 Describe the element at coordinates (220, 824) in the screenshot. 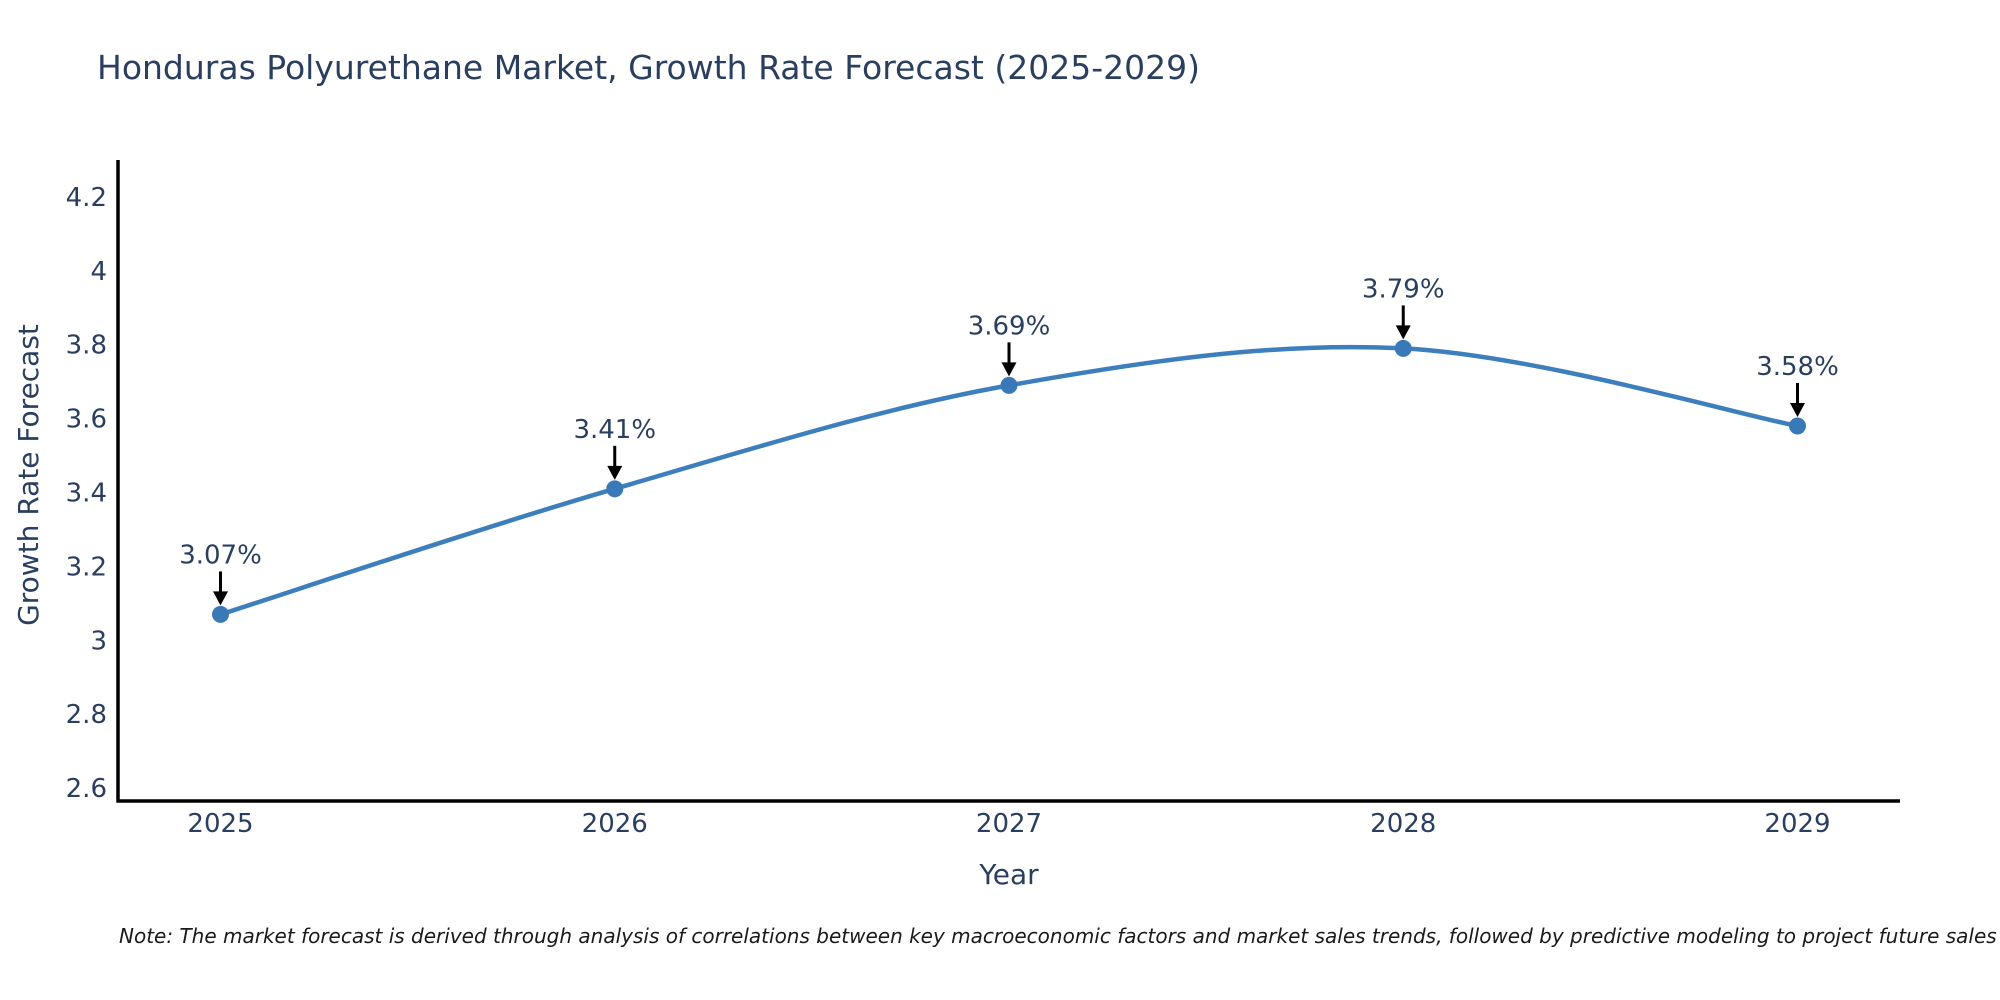

I see `x-tick-label: 2025` at that location.